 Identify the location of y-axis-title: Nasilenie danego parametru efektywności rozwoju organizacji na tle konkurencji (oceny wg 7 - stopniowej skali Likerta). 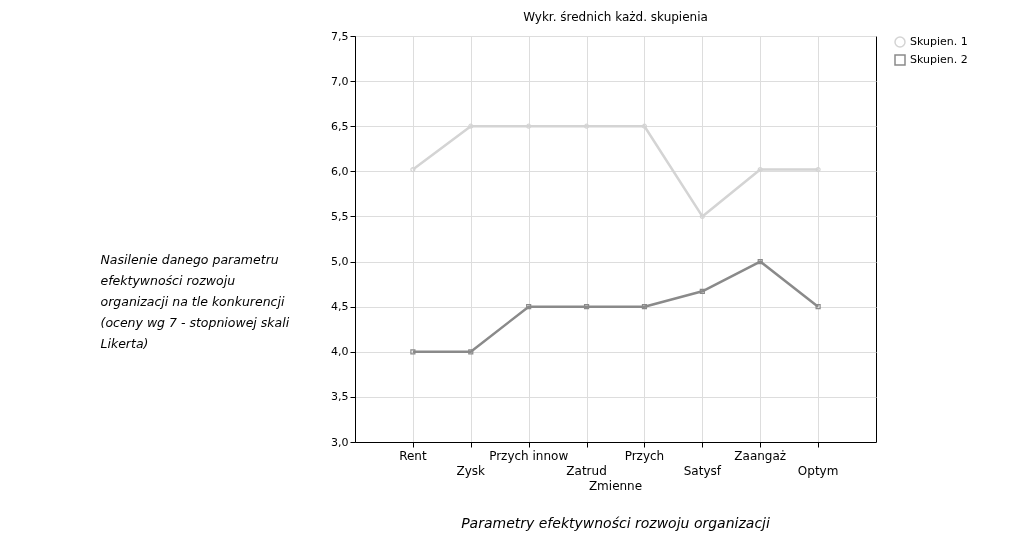
(195, 301).